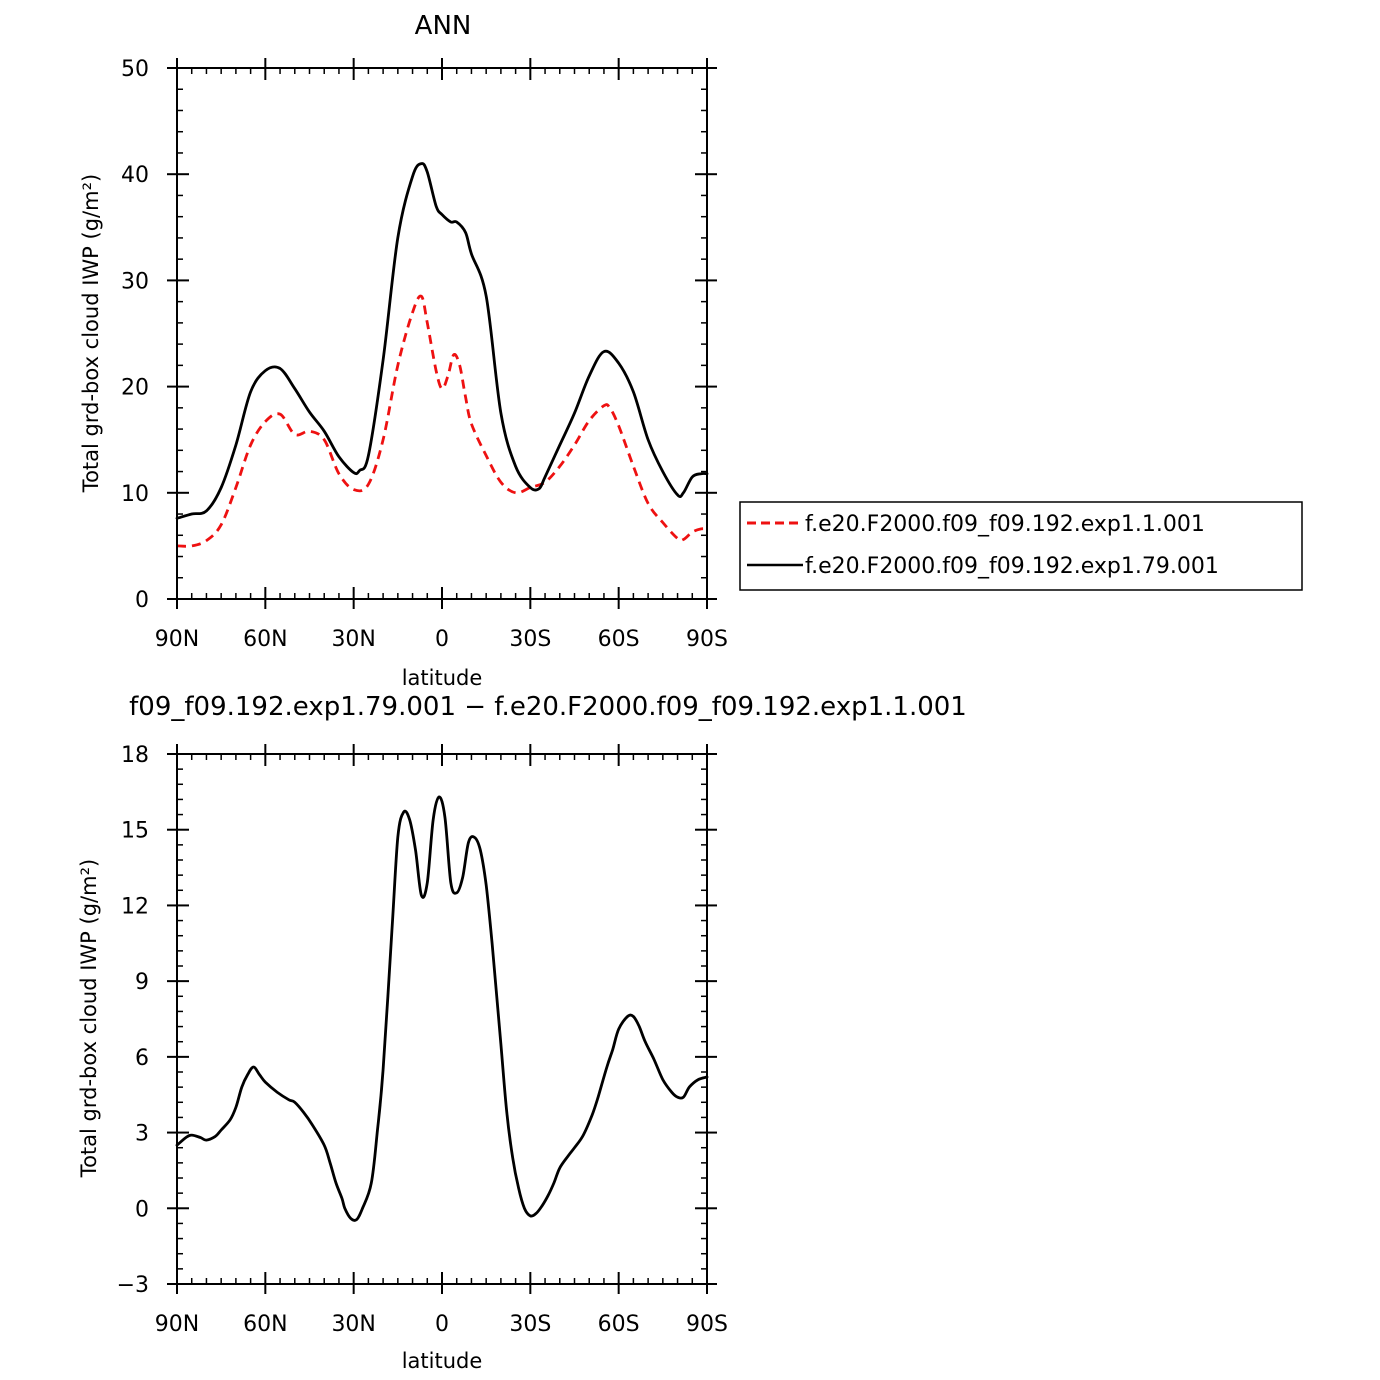 The image size is (1380, 1380). What do you see at coordinates (133, 1285) in the screenshot?
I see `bottom-y-tick-label: −3` at bounding box center [133, 1285].